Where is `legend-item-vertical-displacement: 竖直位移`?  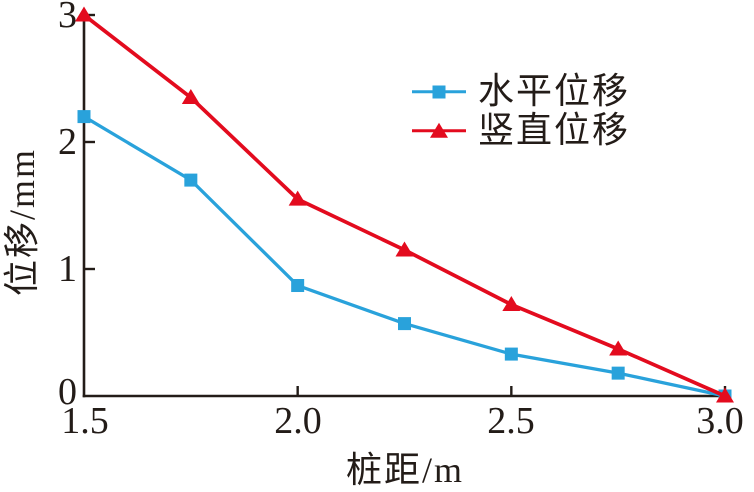 legend-item-vertical-displacement: 竖直位移 is located at coordinates (521, 130).